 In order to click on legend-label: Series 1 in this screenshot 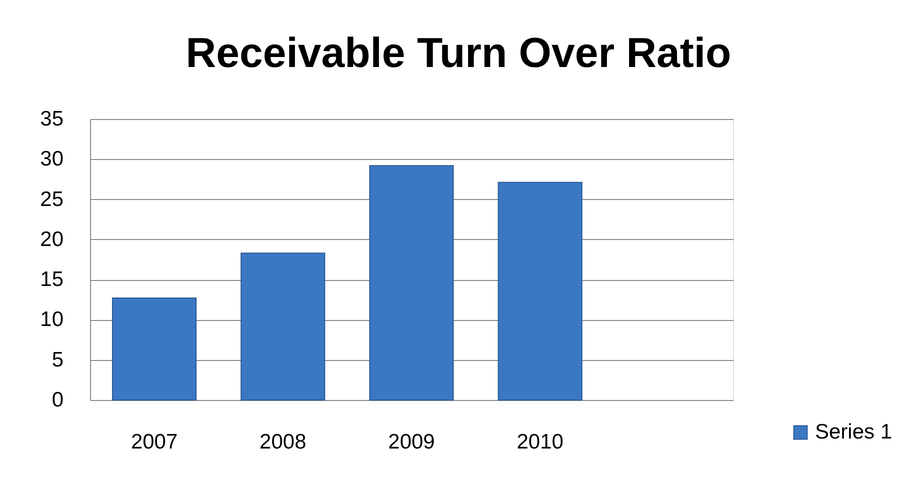, I will do `click(853, 432)`.